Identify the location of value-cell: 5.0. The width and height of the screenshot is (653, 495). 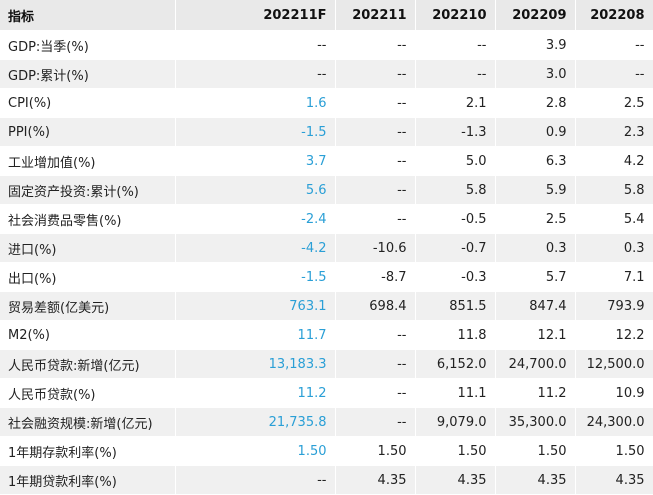
(455, 161).